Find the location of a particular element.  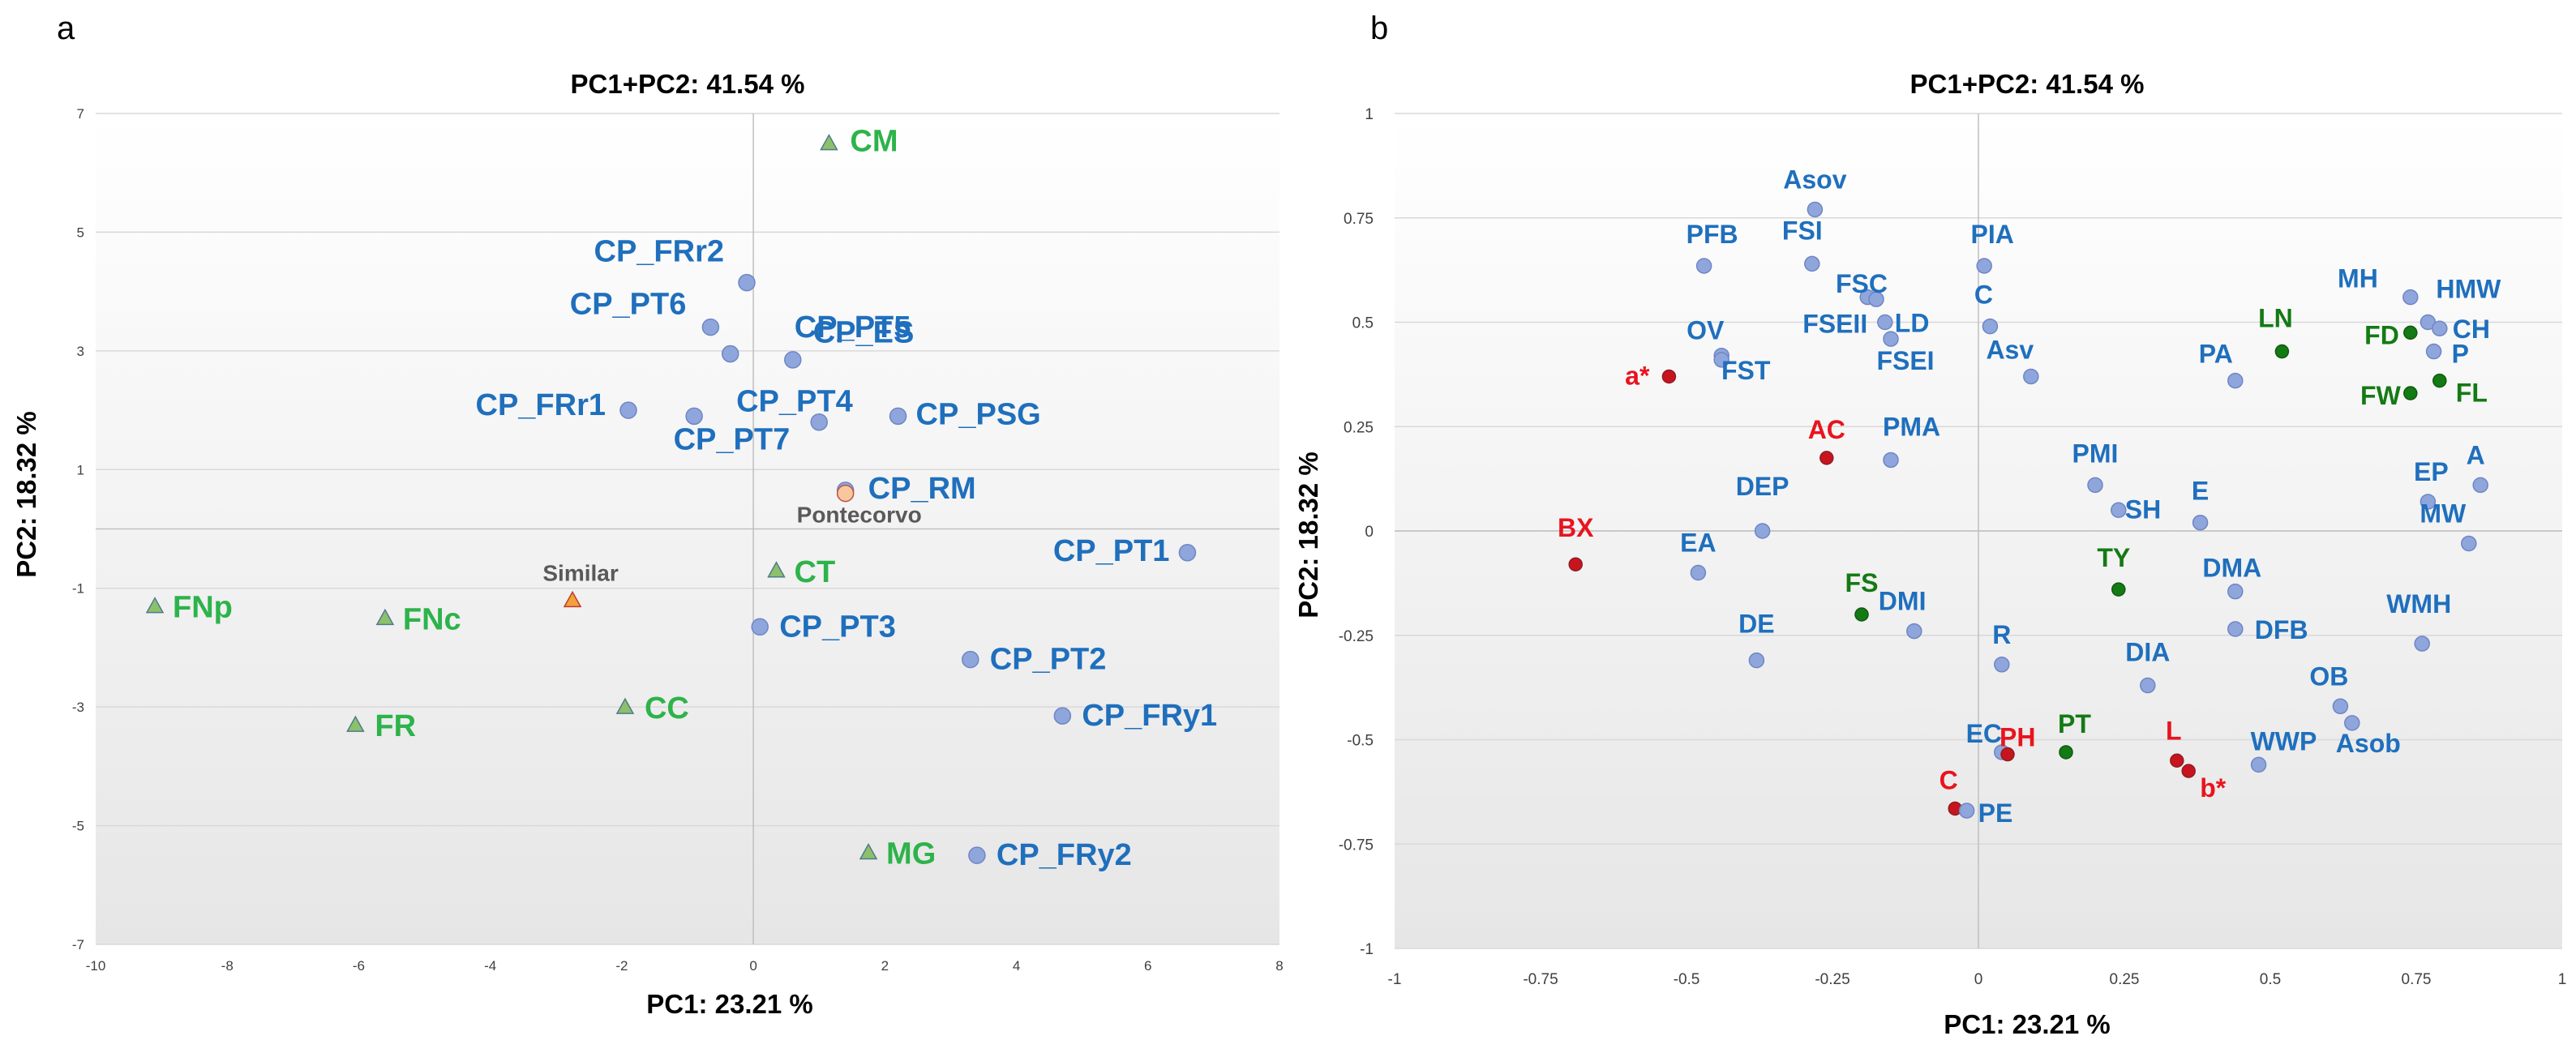

y-tick-label: 1 is located at coordinates (80, 469).